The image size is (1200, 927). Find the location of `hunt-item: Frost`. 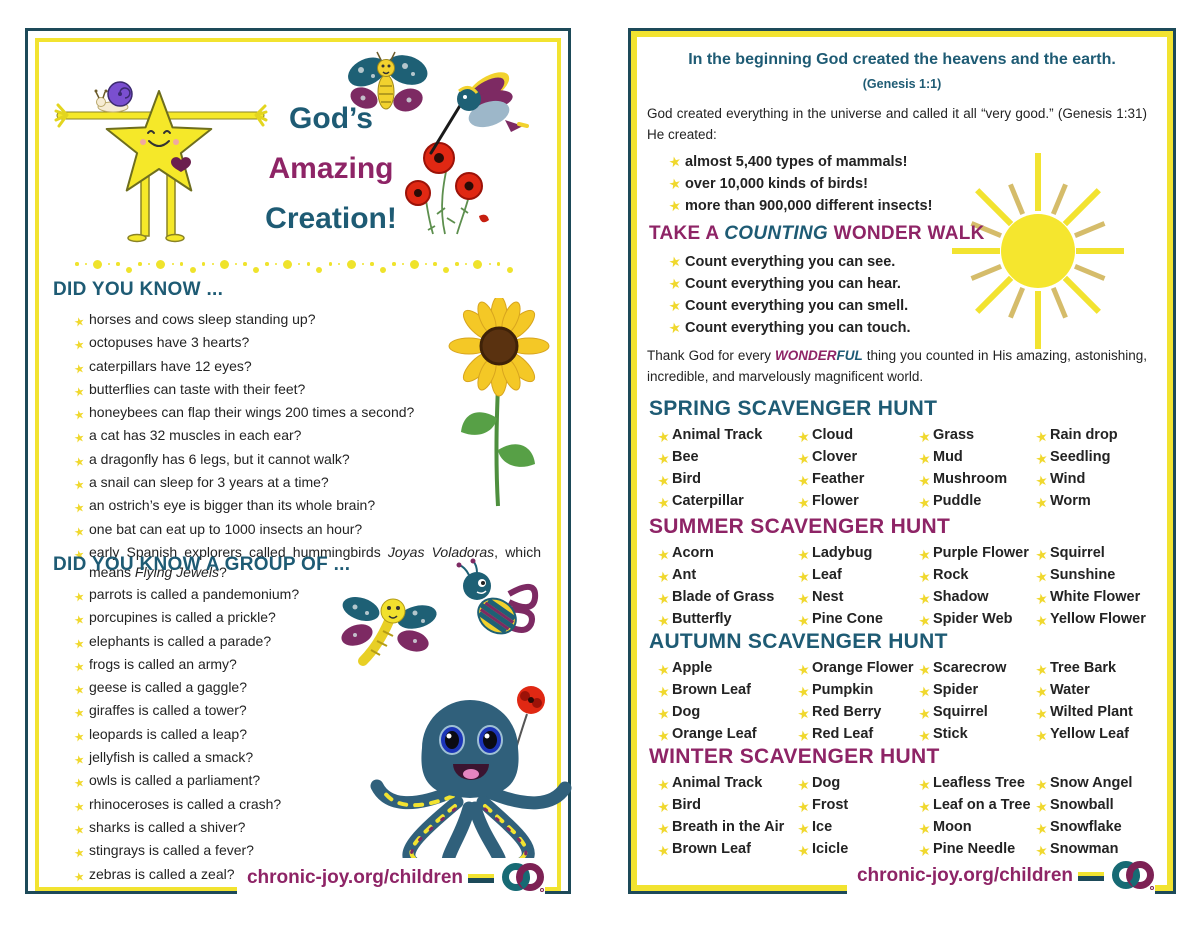

hunt-item: Frost is located at coordinates (855, 806).